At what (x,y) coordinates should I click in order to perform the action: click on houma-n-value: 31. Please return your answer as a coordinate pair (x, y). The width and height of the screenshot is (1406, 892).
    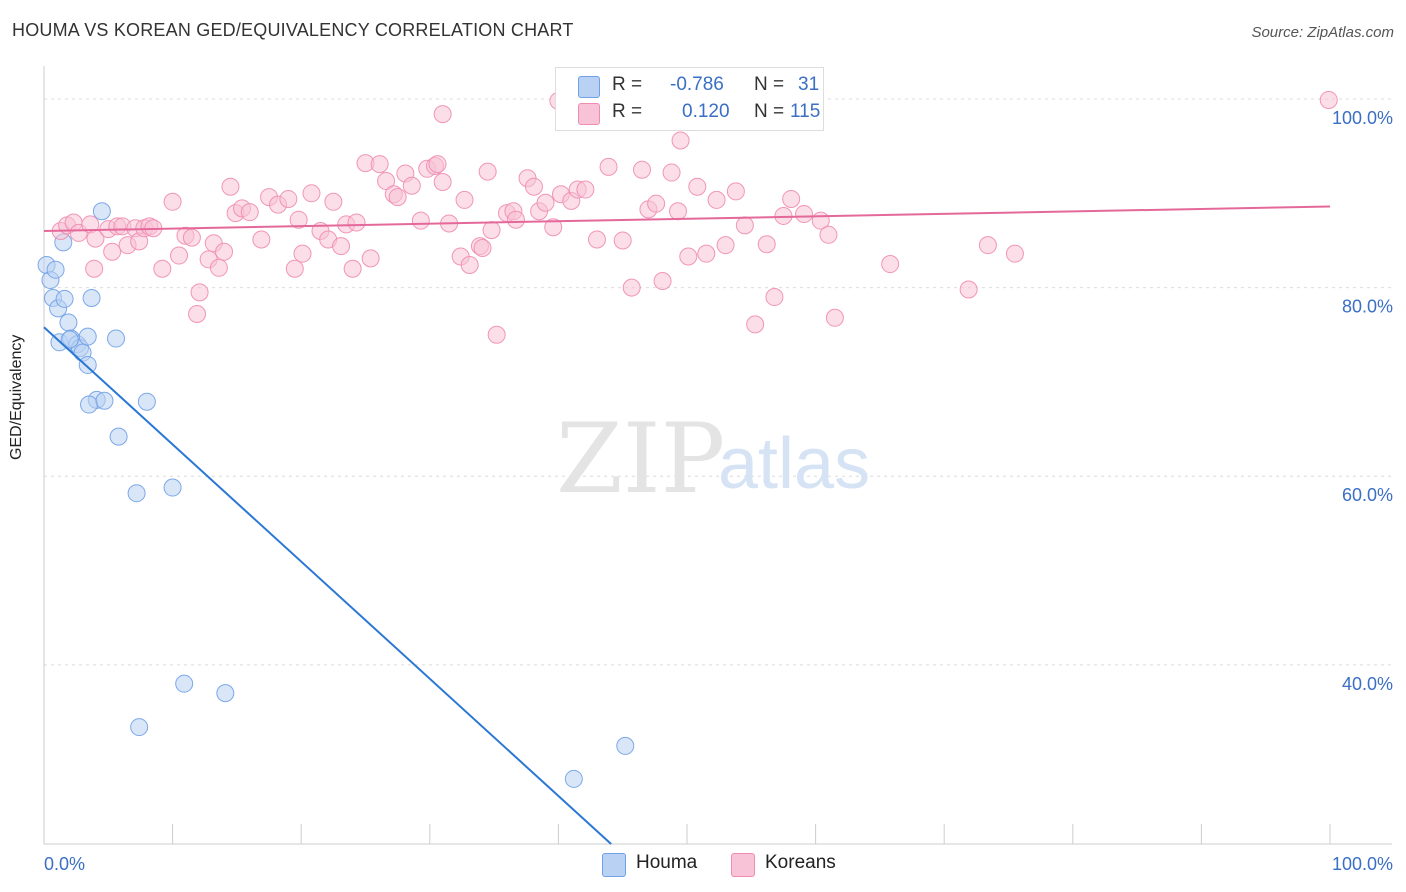
    Looking at the image, I should click on (809, 84).